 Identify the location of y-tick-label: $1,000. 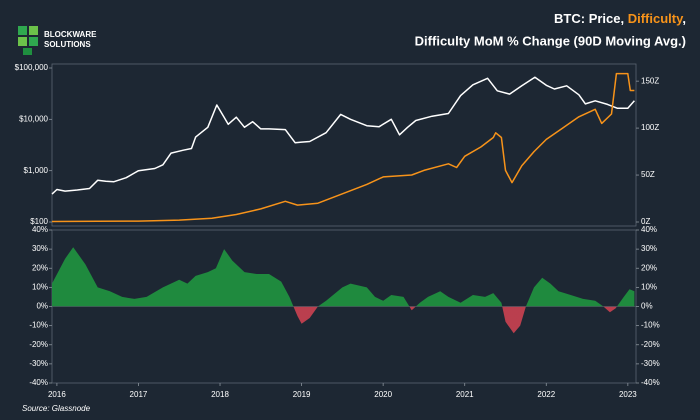
(36, 170).